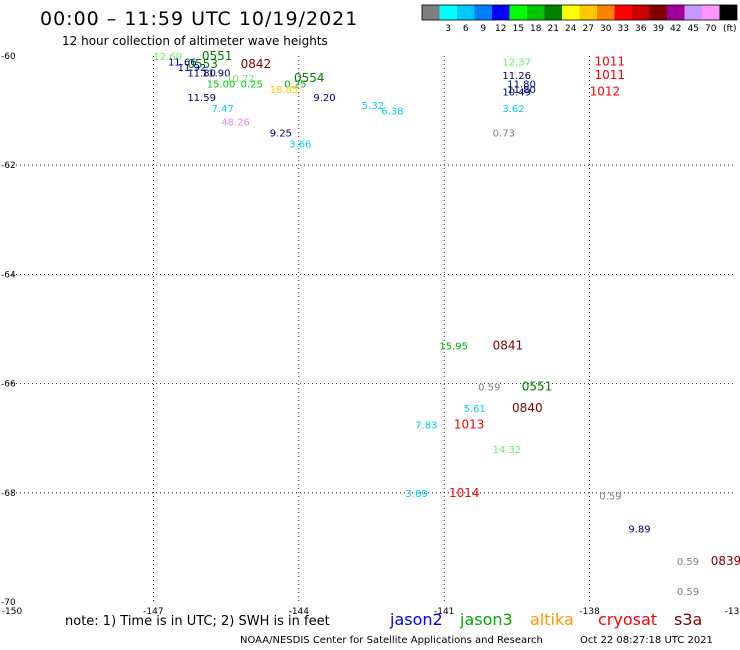 The width and height of the screenshot is (740, 650). I want to click on swh-value-label: 11.66, so click(182, 62).